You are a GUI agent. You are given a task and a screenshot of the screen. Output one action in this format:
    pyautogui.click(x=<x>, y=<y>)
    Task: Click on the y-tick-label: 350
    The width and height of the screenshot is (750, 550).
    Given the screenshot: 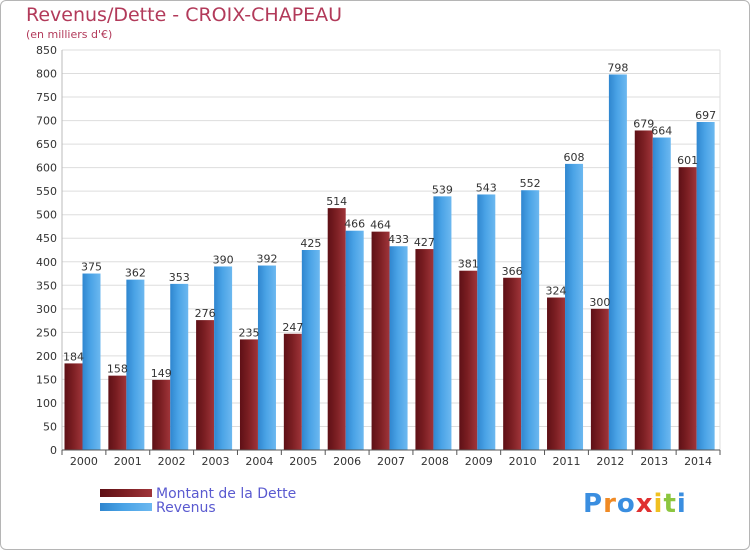 What is the action you would take?
    pyautogui.click(x=46, y=285)
    